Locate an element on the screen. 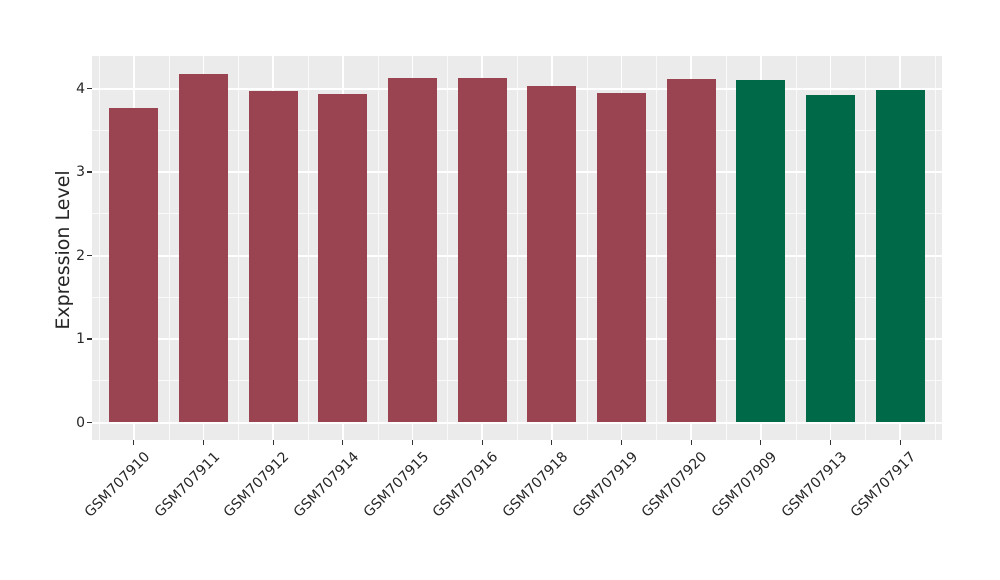  y-tick-label: 1 is located at coordinates (80, 339).